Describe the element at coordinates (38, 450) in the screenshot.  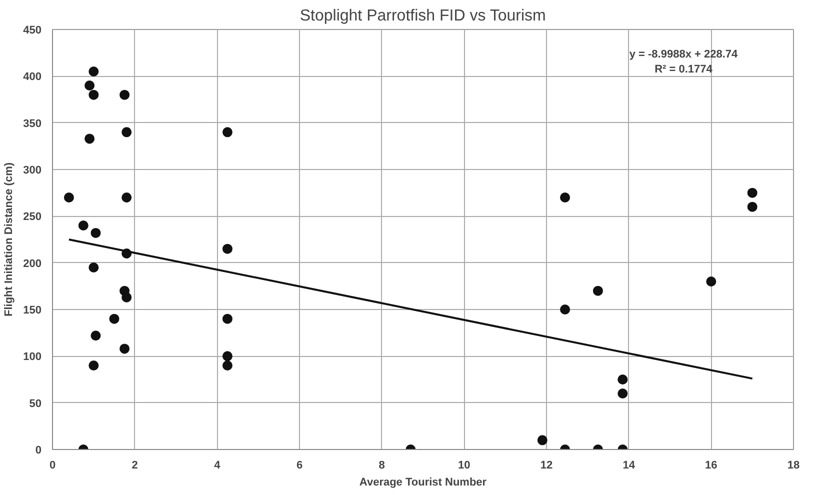
I see `y-tick-label: 0` at that location.